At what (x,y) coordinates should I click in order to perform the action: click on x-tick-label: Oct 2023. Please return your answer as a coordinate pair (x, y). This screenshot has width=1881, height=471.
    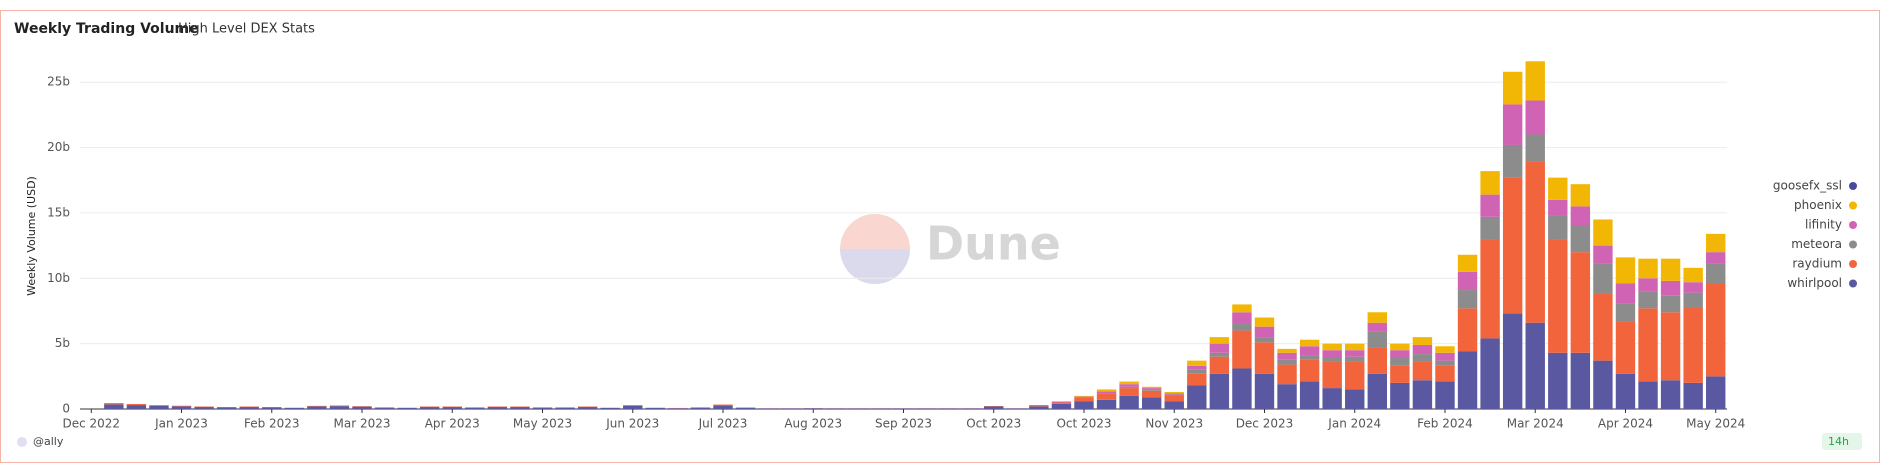
    Looking at the image, I should click on (993, 424).